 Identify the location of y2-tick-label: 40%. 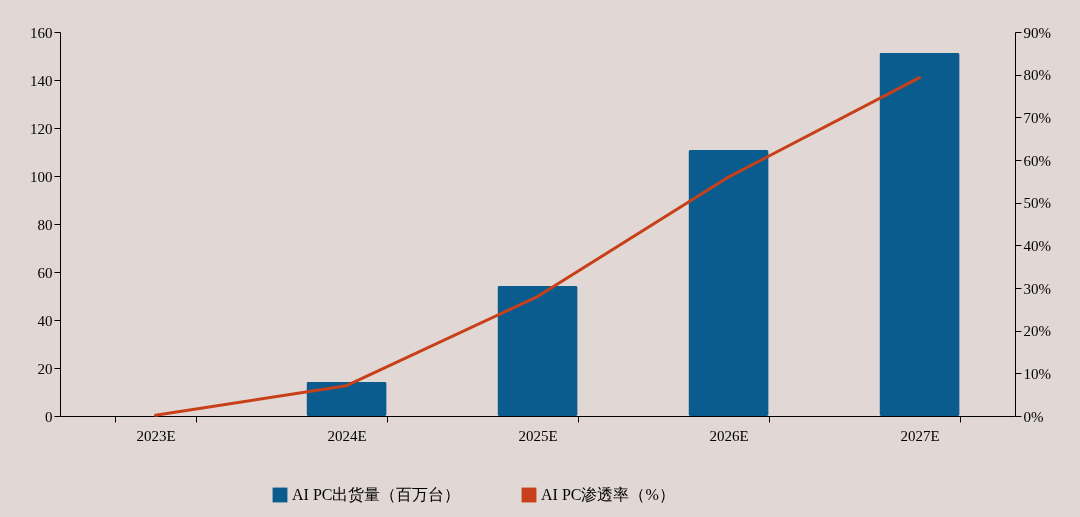
(1037, 245).